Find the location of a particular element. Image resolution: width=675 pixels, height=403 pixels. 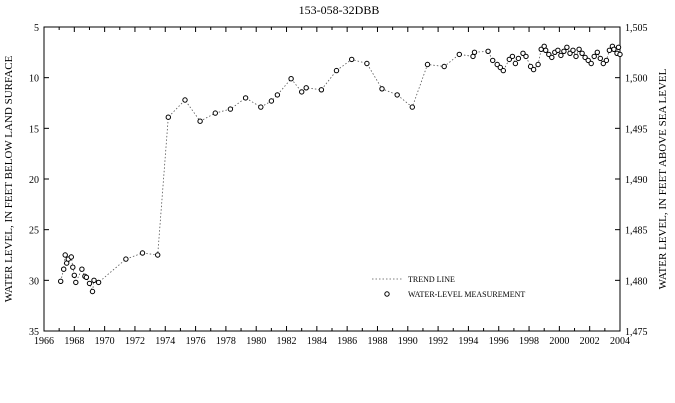

y-left-tick-label: 15 is located at coordinates (34, 129).